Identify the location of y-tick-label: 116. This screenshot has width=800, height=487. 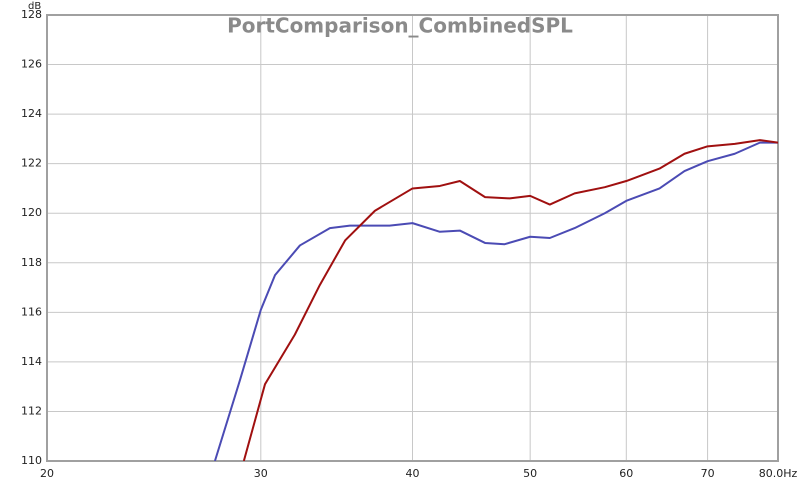
(31, 311).